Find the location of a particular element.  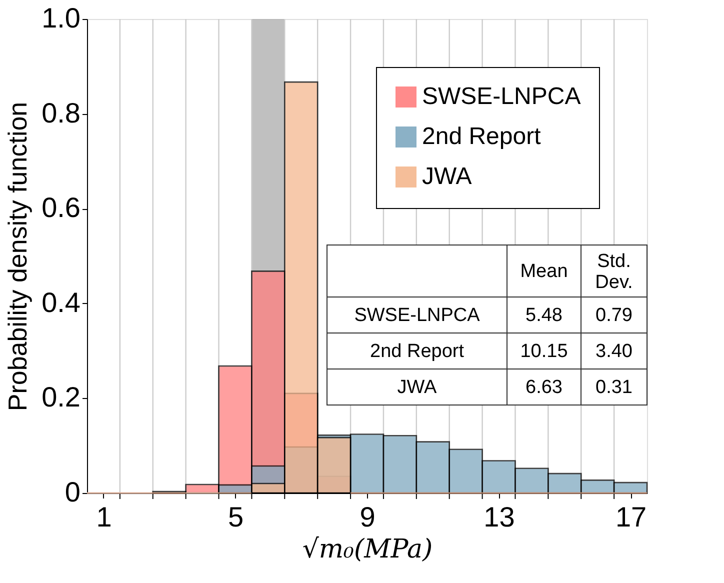

y-tick-label: 1.0 is located at coordinates (61, 18).